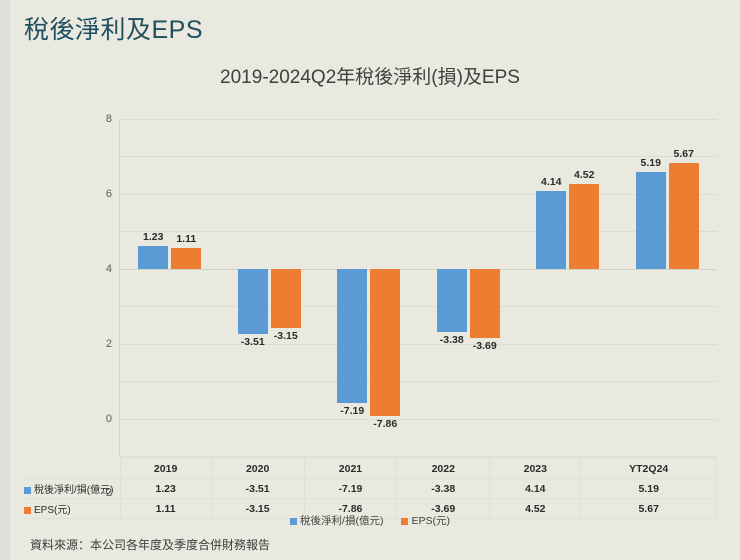 The image size is (740, 560). What do you see at coordinates (186, 238) in the screenshot?
I see `bar-value-label: 1.11` at bounding box center [186, 238].